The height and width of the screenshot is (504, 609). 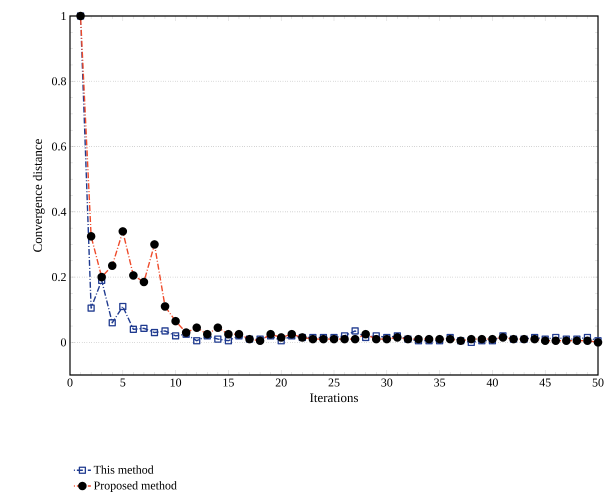 I want to click on x-tick-label: 40, so click(x=492, y=382).